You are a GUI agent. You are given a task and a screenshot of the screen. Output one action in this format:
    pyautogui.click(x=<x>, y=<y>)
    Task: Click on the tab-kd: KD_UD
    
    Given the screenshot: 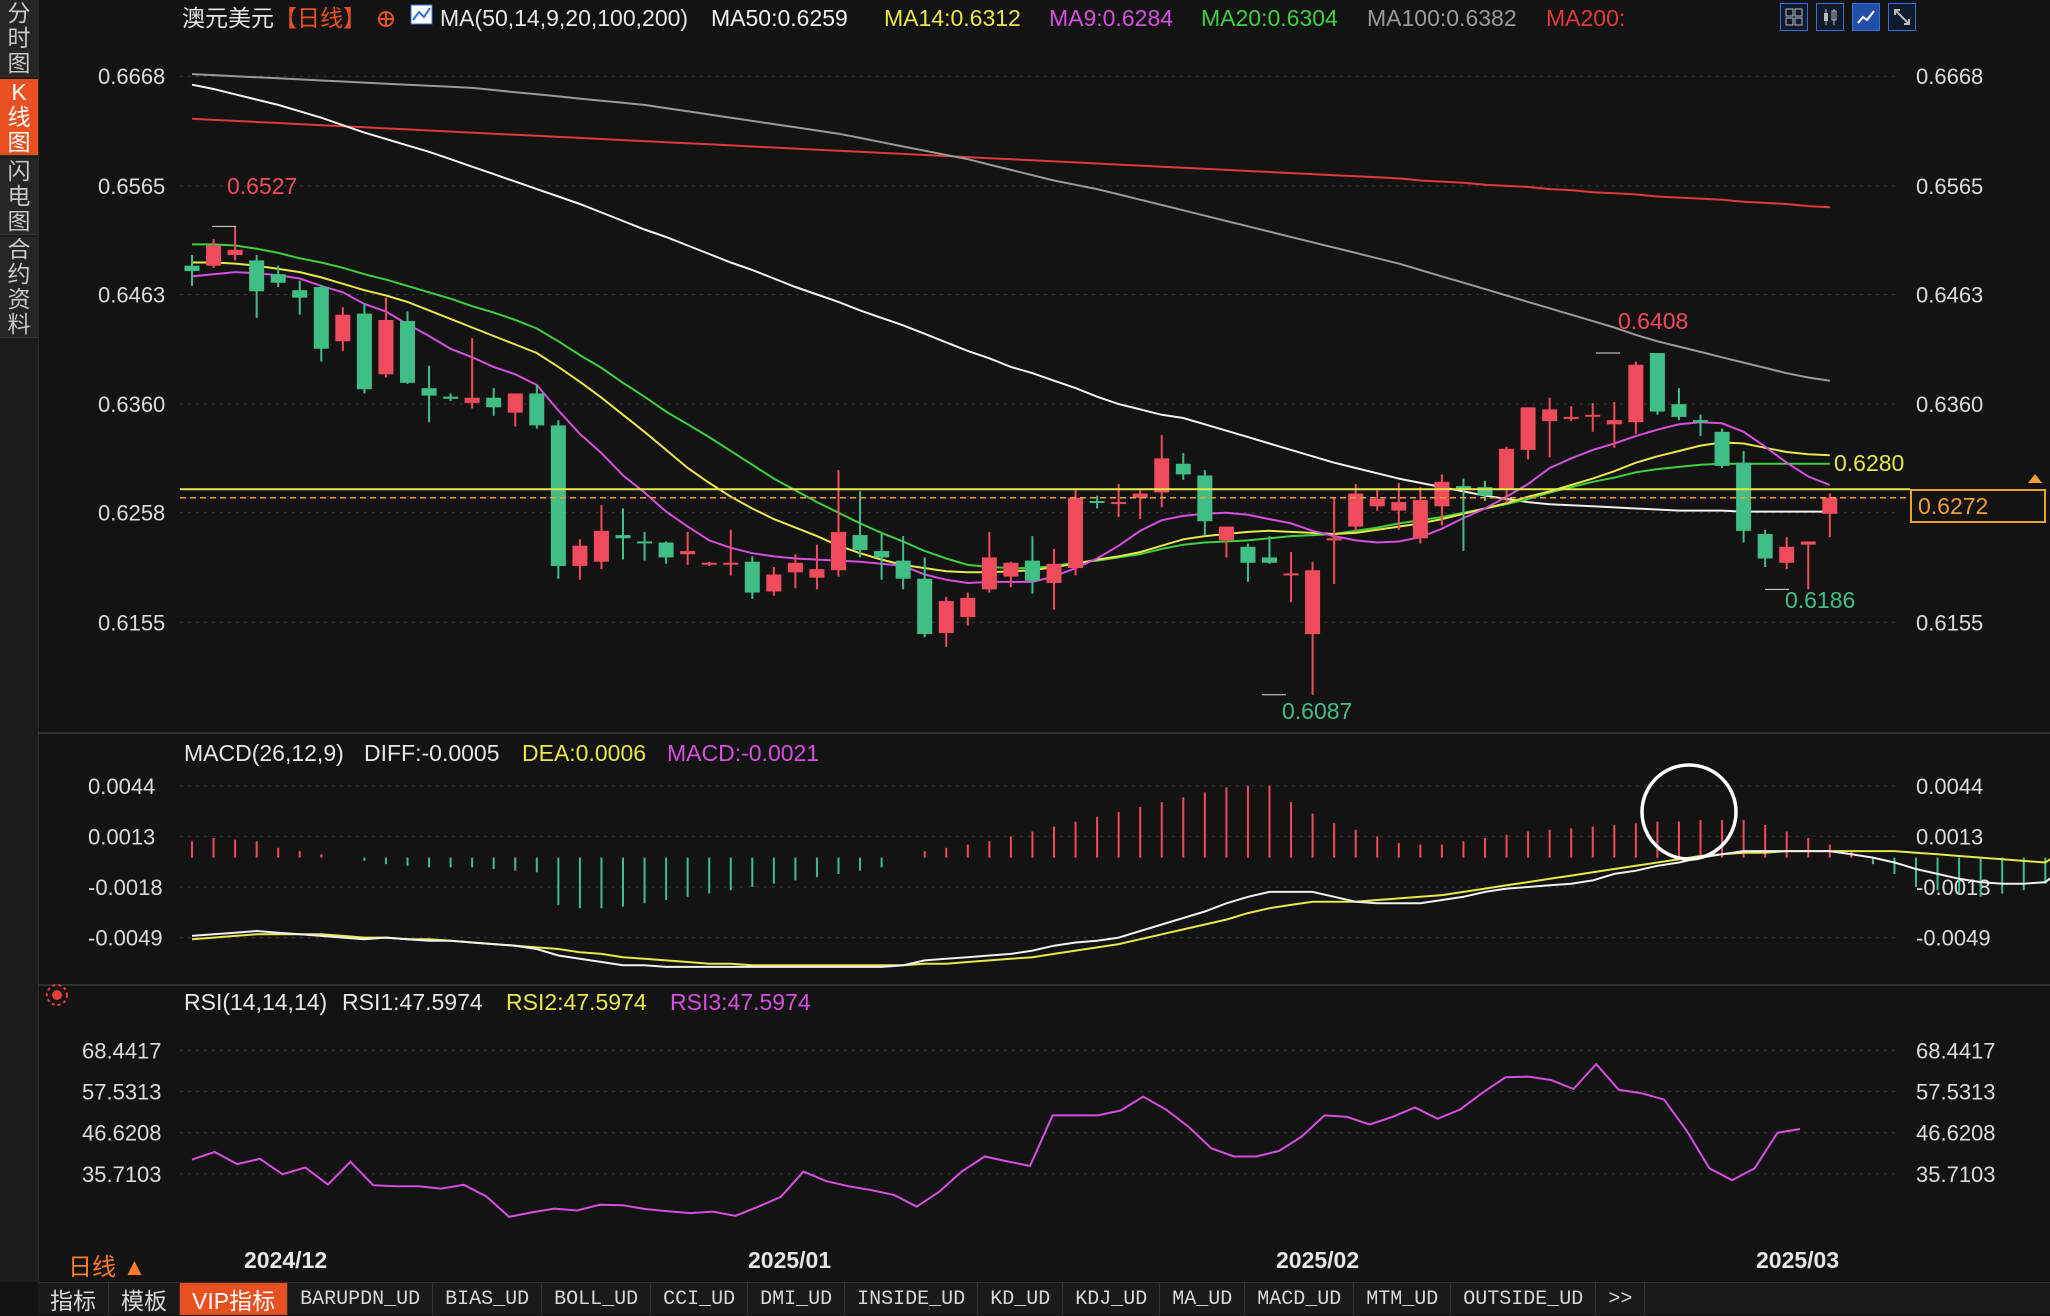 What is the action you would take?
    pyautogui.click(x=1021, y=1299)
    